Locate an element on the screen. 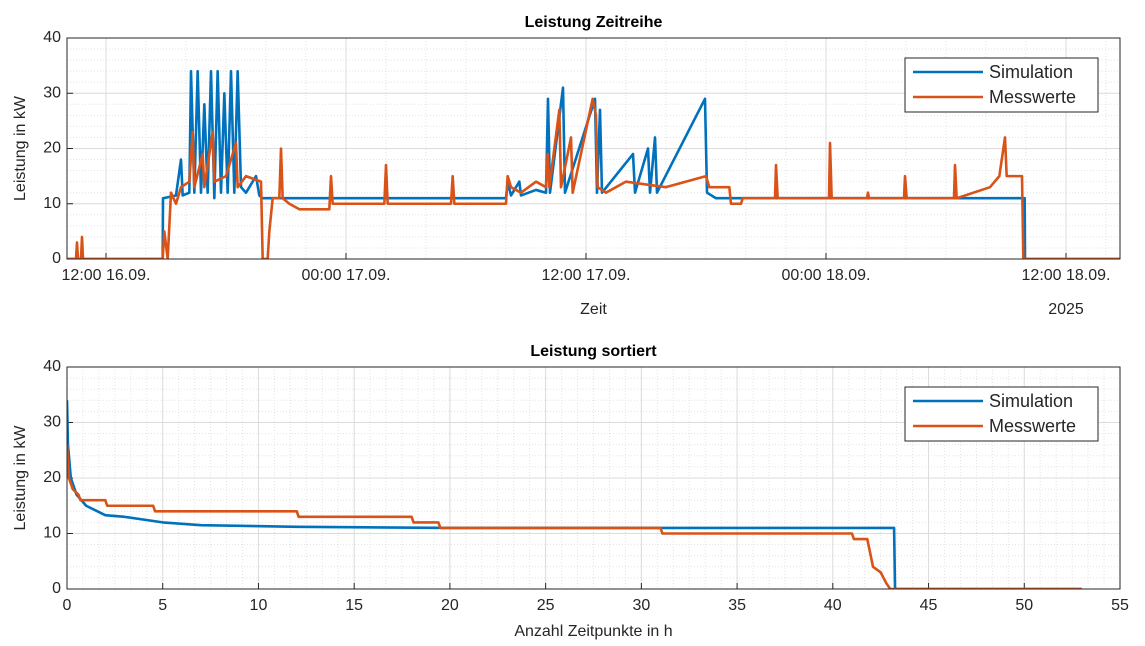  x-tick-label: 55 is located at coordinates (1120, 605).